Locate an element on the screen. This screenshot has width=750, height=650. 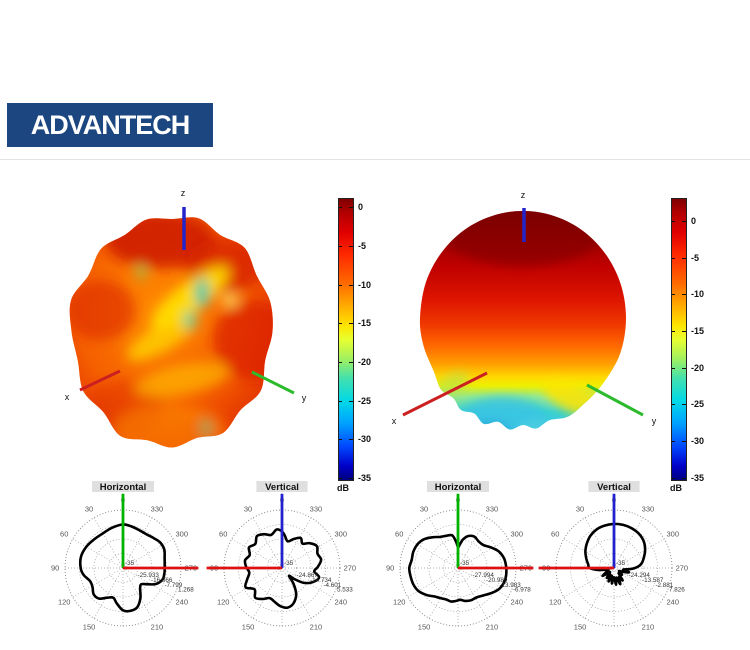
polar-title: Vertical is located at coordinates (614, 487).